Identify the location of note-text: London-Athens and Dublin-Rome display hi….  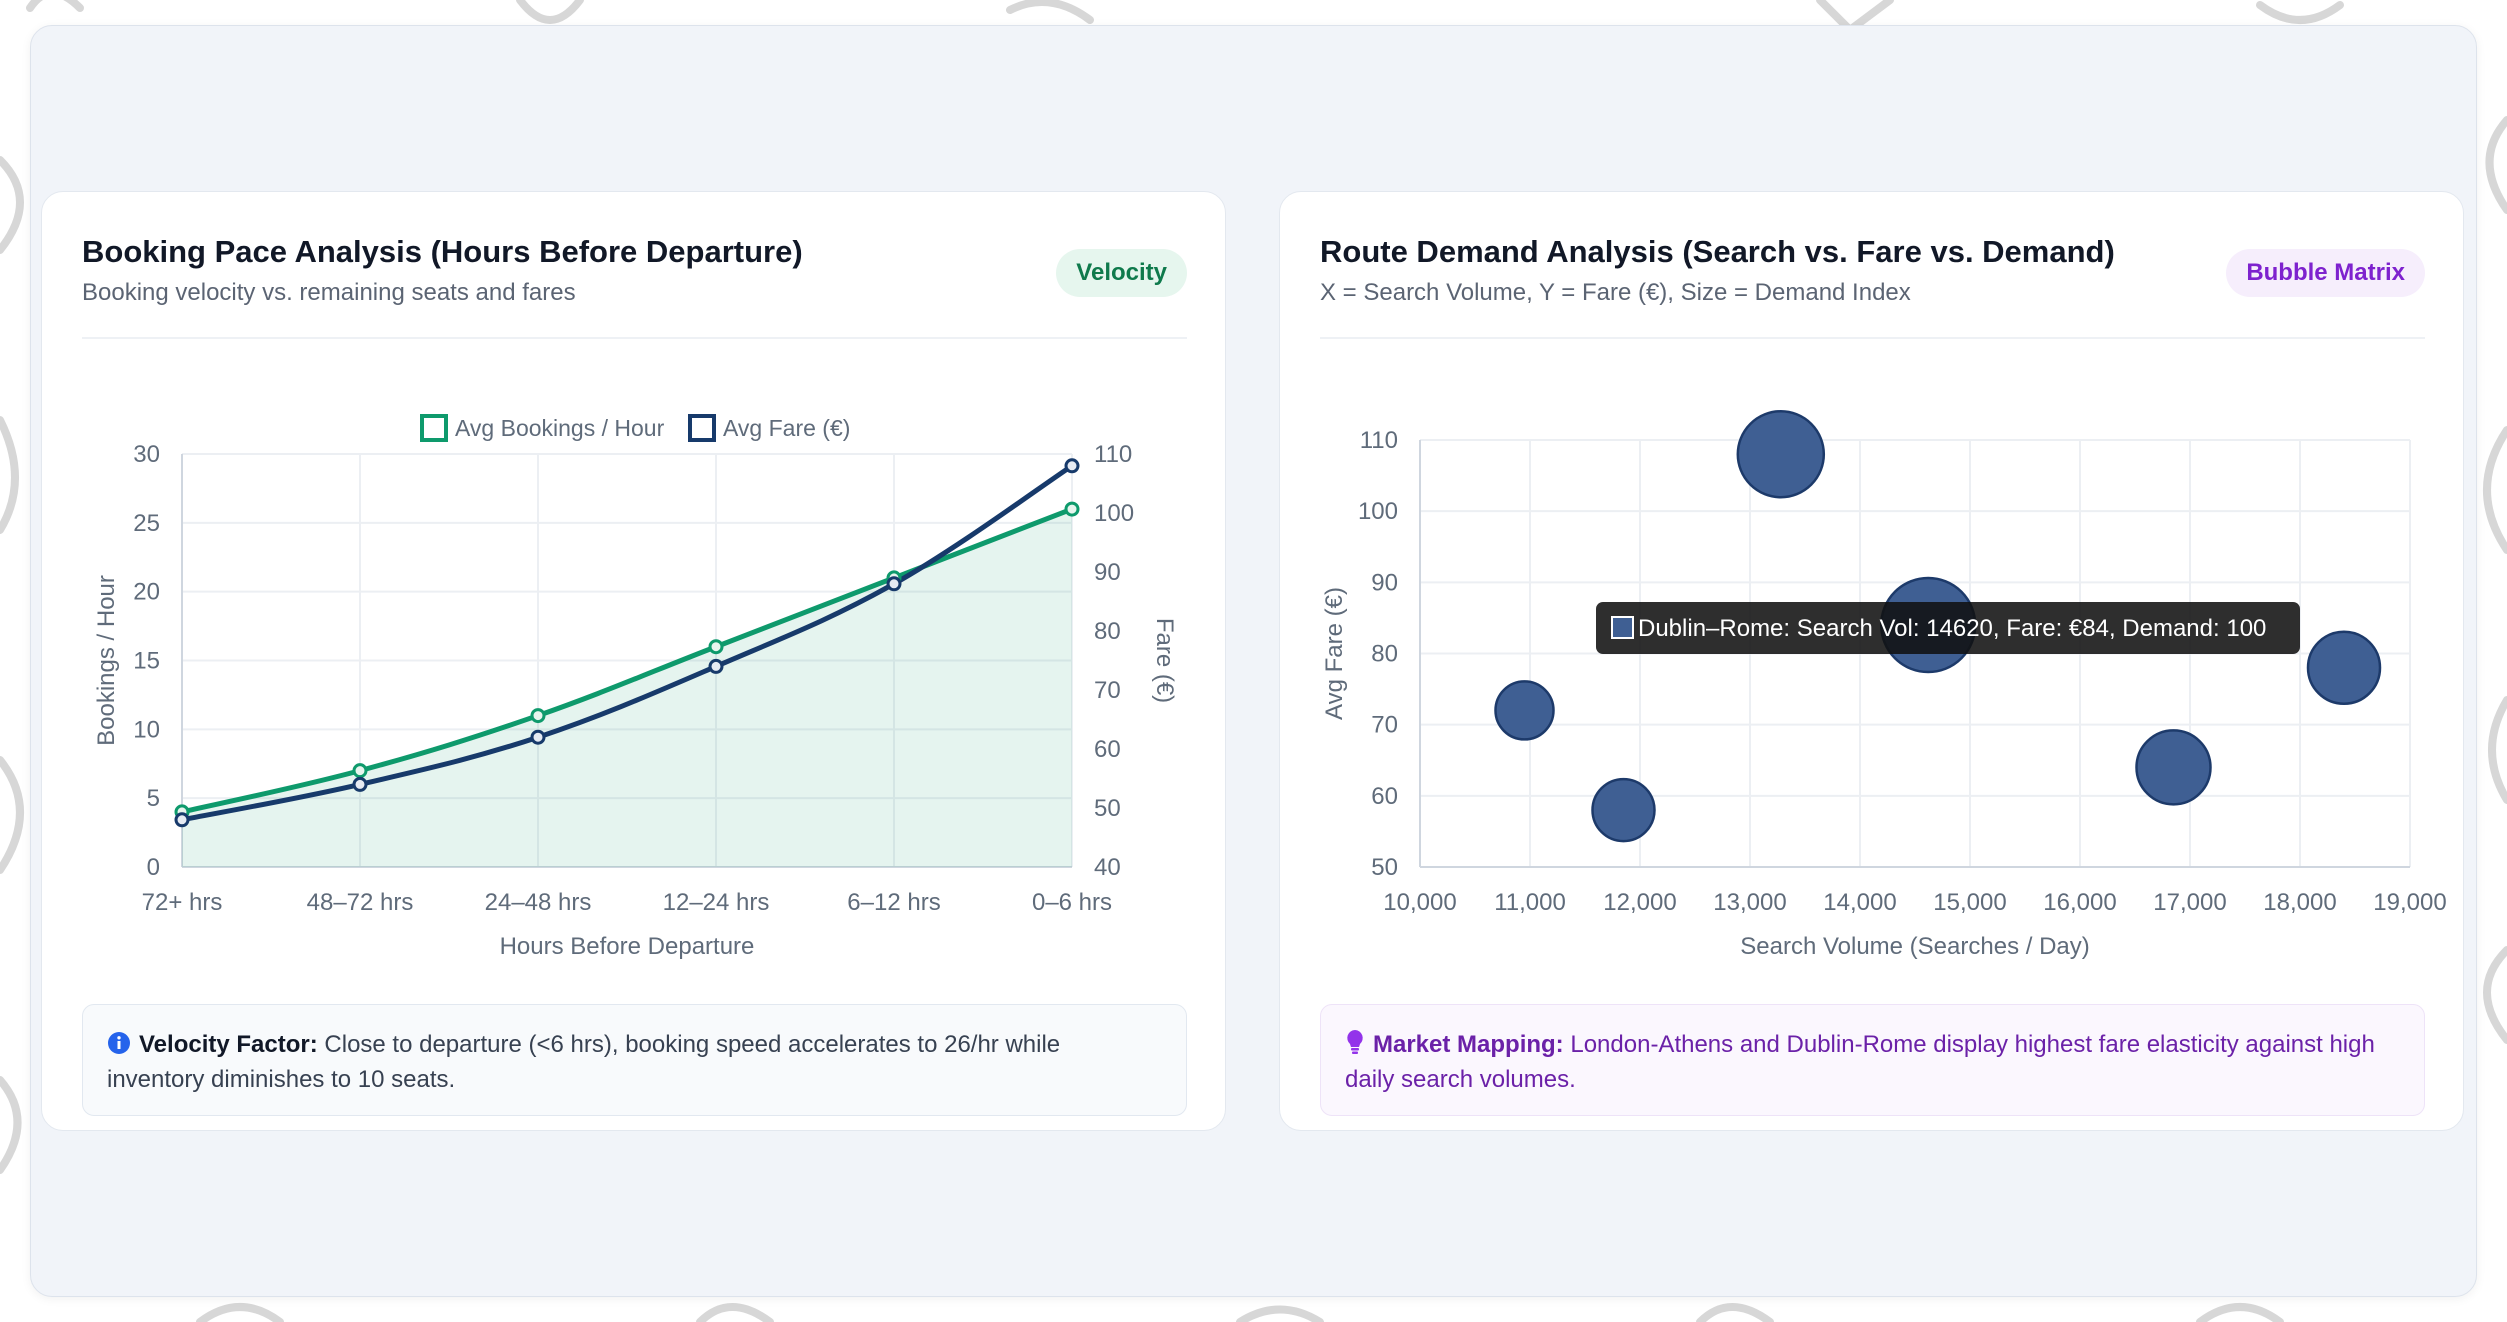
(1860, 1062).